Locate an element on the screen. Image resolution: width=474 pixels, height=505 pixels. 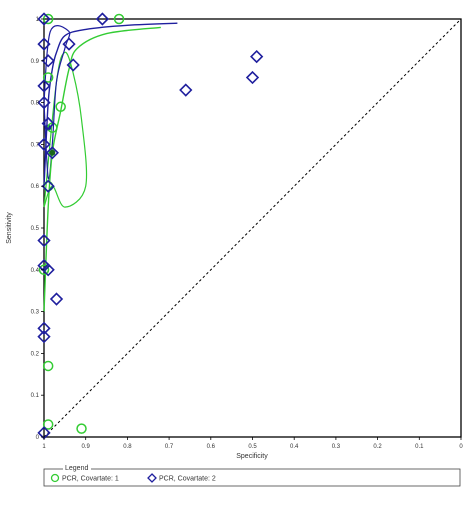
legend-item-2-marker is located at coordinates (152, 478).